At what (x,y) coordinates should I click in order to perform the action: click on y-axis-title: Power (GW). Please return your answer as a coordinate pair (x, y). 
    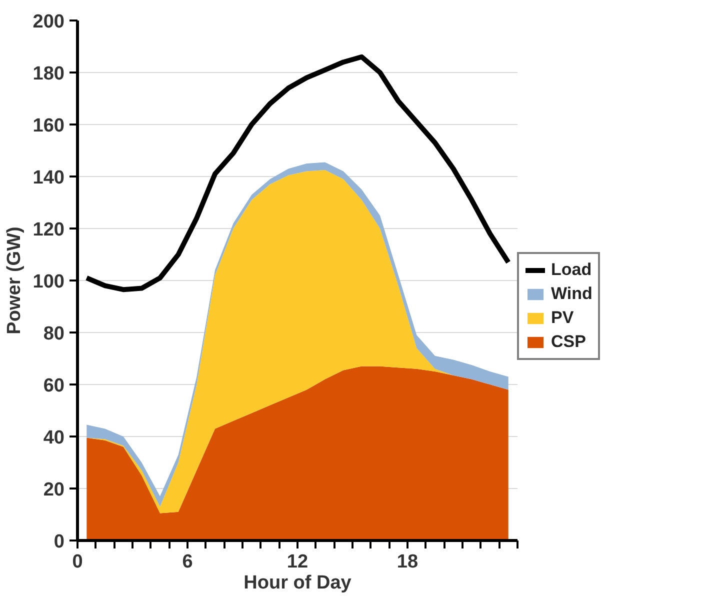
    Looking at the image, I should click on (14, 280).